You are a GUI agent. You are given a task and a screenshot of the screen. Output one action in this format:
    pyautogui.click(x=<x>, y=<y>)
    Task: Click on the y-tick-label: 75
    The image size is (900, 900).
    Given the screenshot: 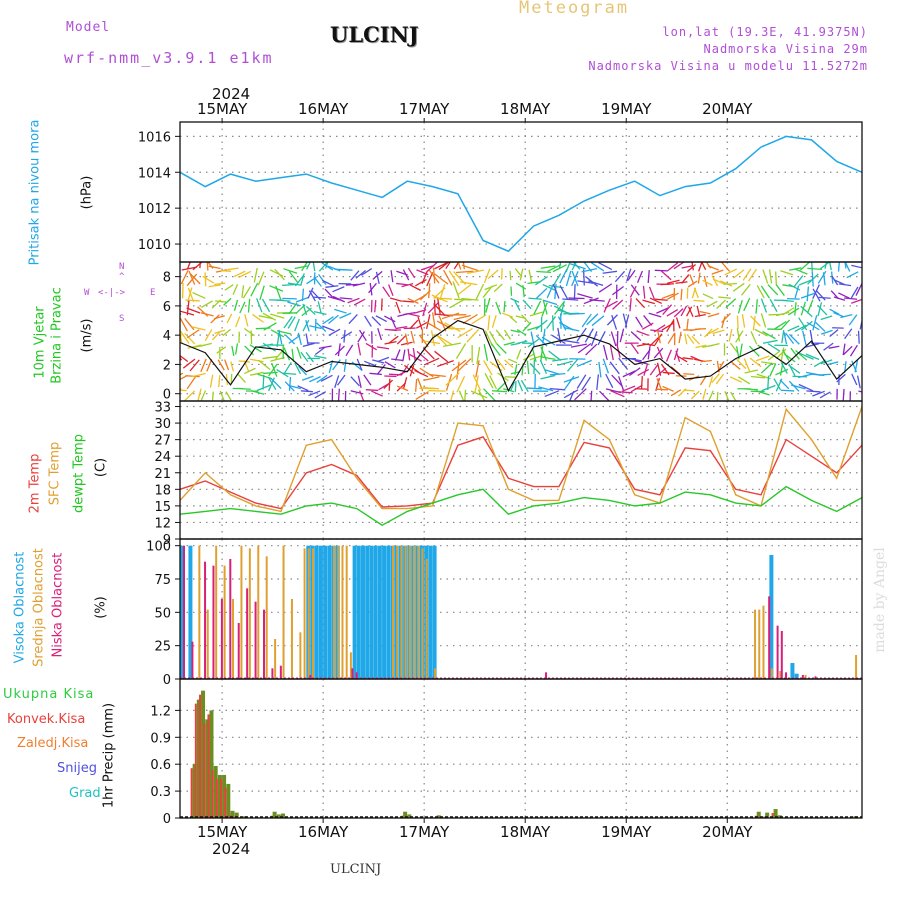 What is the action you would take?
    pyautogui.click(x=162, y=580)
    